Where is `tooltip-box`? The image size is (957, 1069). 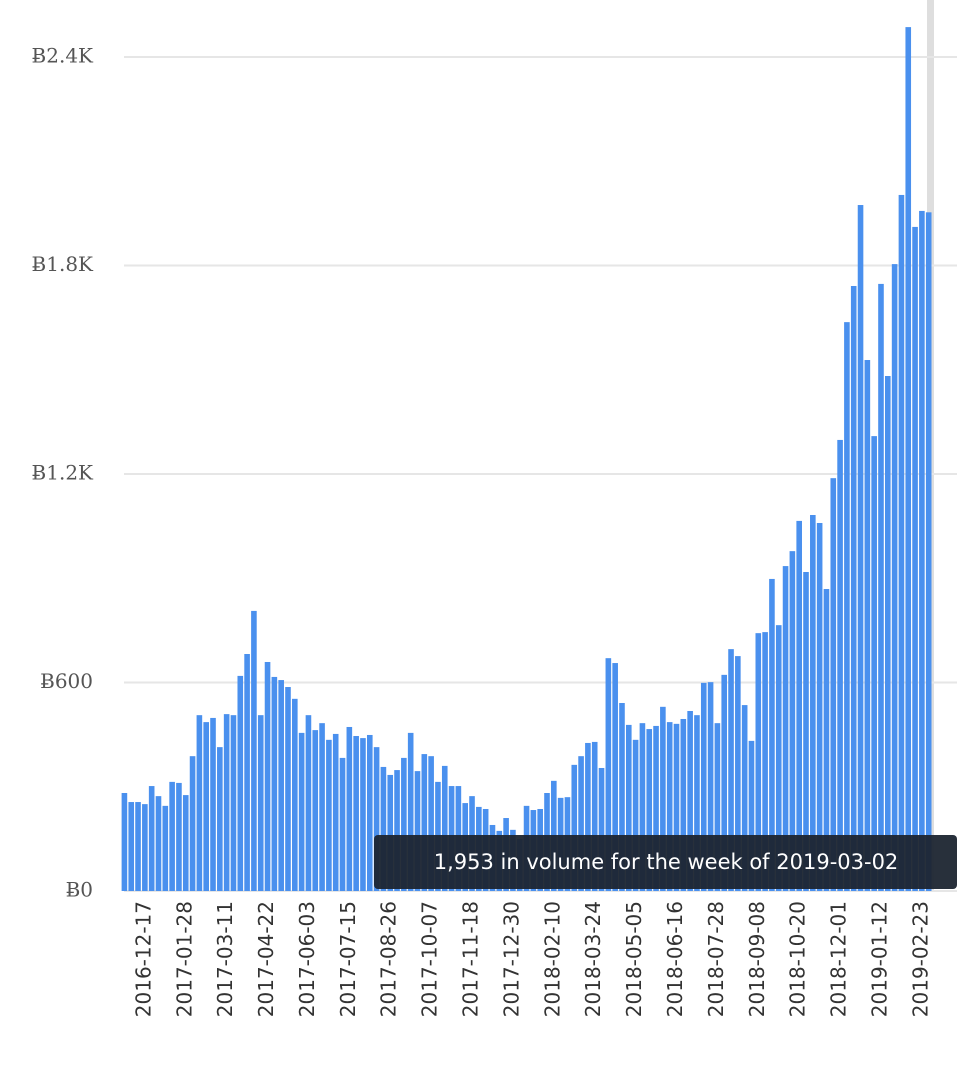
tooltip-box is located at coordinates (665, 862).